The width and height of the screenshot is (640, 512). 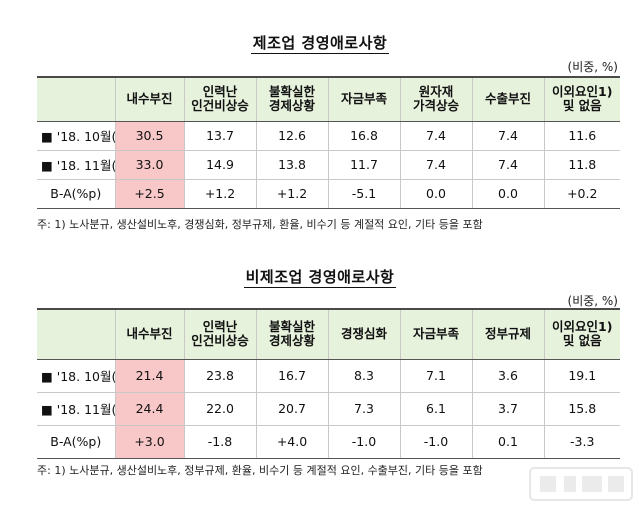 What do you see at coordinates (581, 442) in the screenshot?
I see `table-cell: -3.3` at bounding box center [581, 442].